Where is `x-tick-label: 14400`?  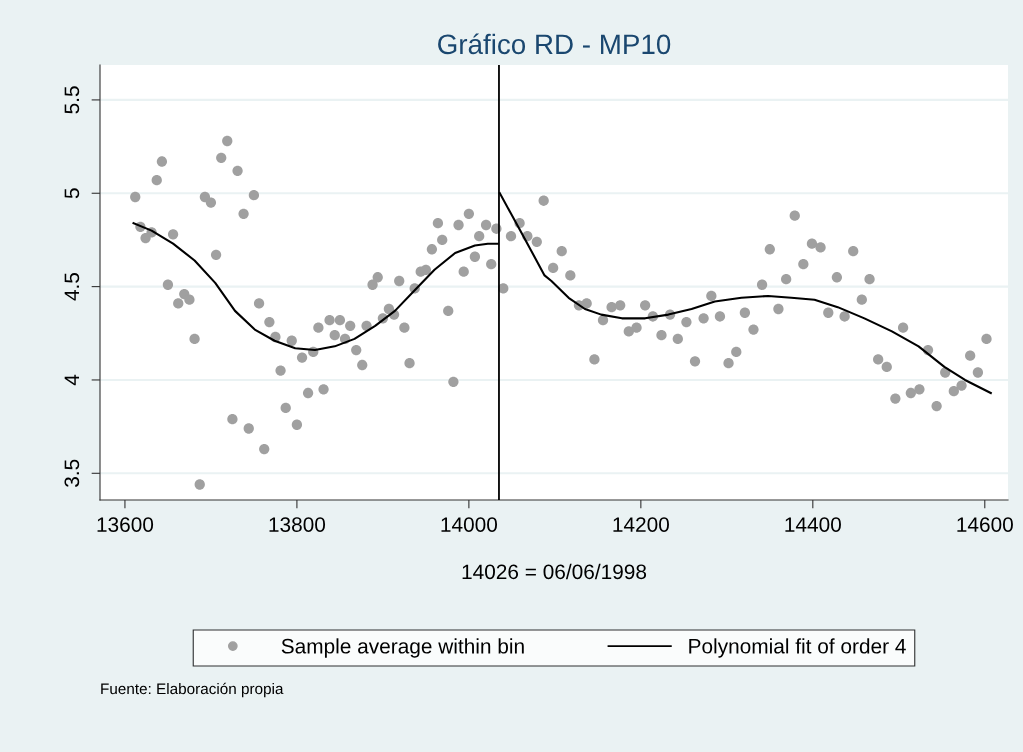 x-tick-label: 14400 is located at coordinates (813, 524).